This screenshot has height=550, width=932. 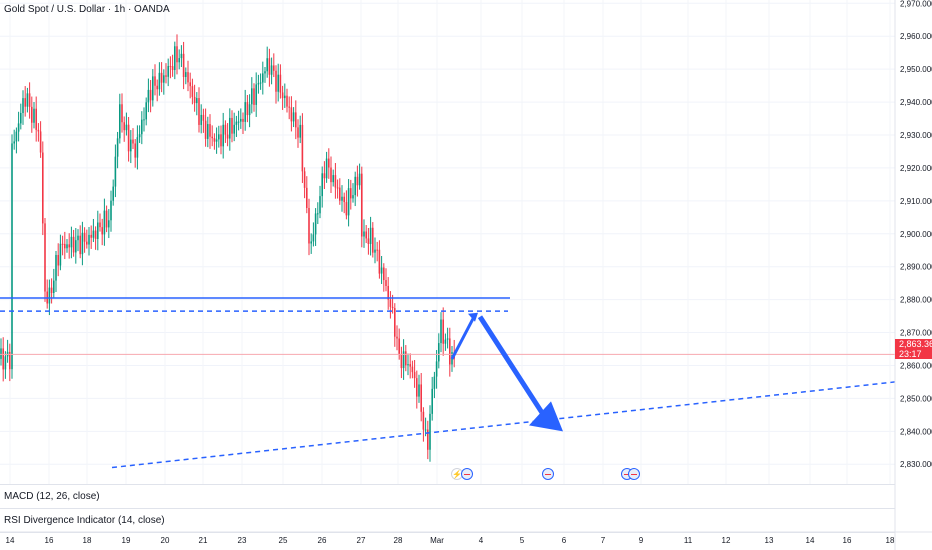 I want to click on x-tick-label: 9, so click(x=641, y=540).